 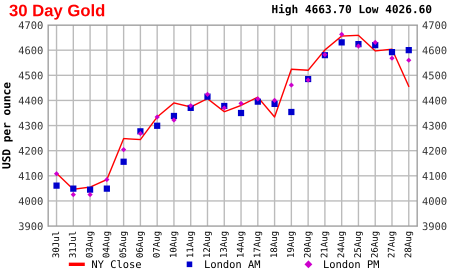 What do you see at coordinates (434, 176) in the screenshot?
I see `y2-tick-label: 4100` at bounding box center [434, 176].